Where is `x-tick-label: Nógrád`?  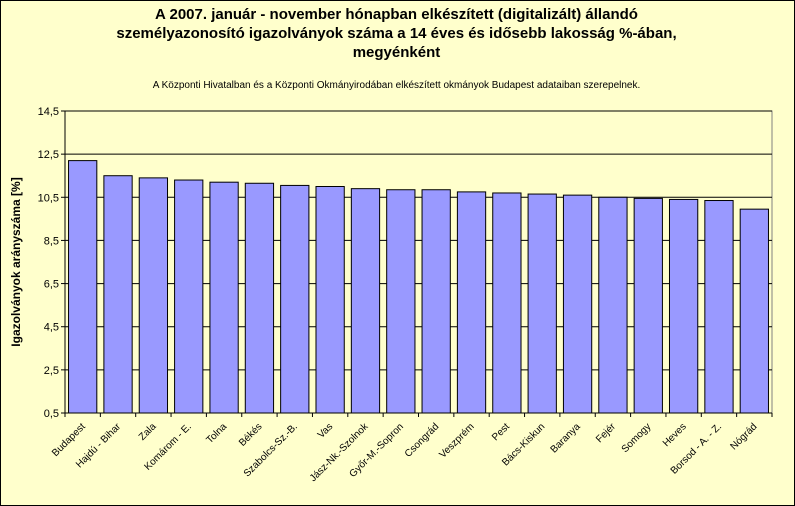 x-tick-label: Nógrád is located at coordinates (743, 436).